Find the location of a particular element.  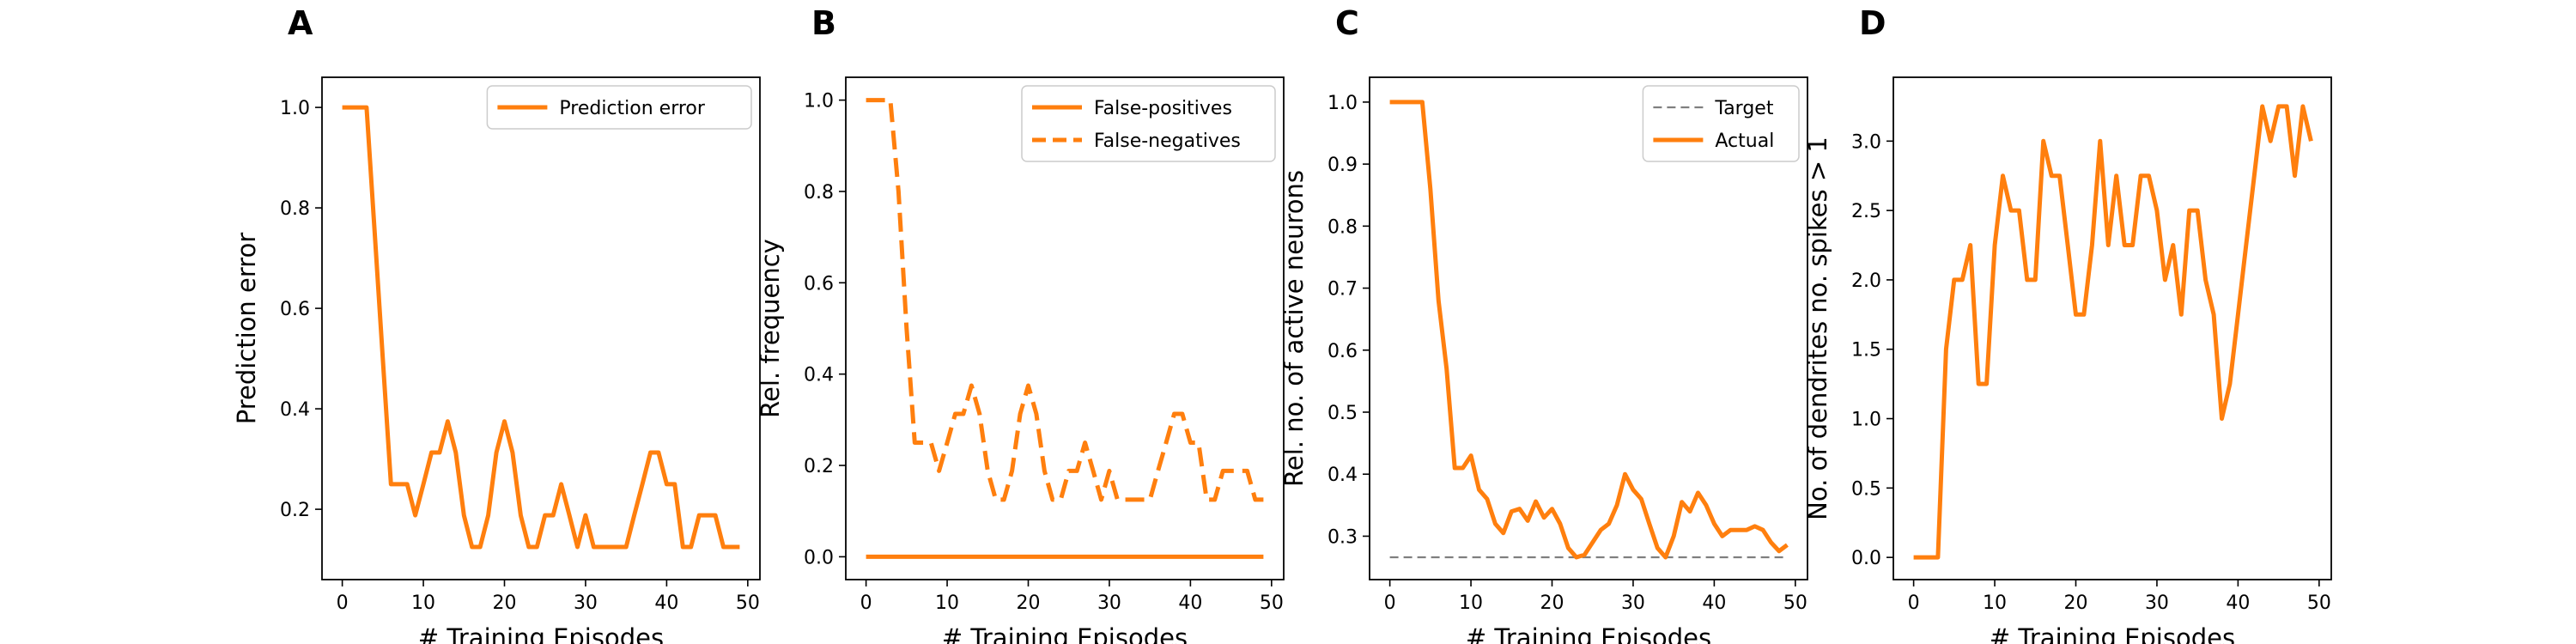

y-tick-label: 0.9 is located at coordinates (1342, 165).